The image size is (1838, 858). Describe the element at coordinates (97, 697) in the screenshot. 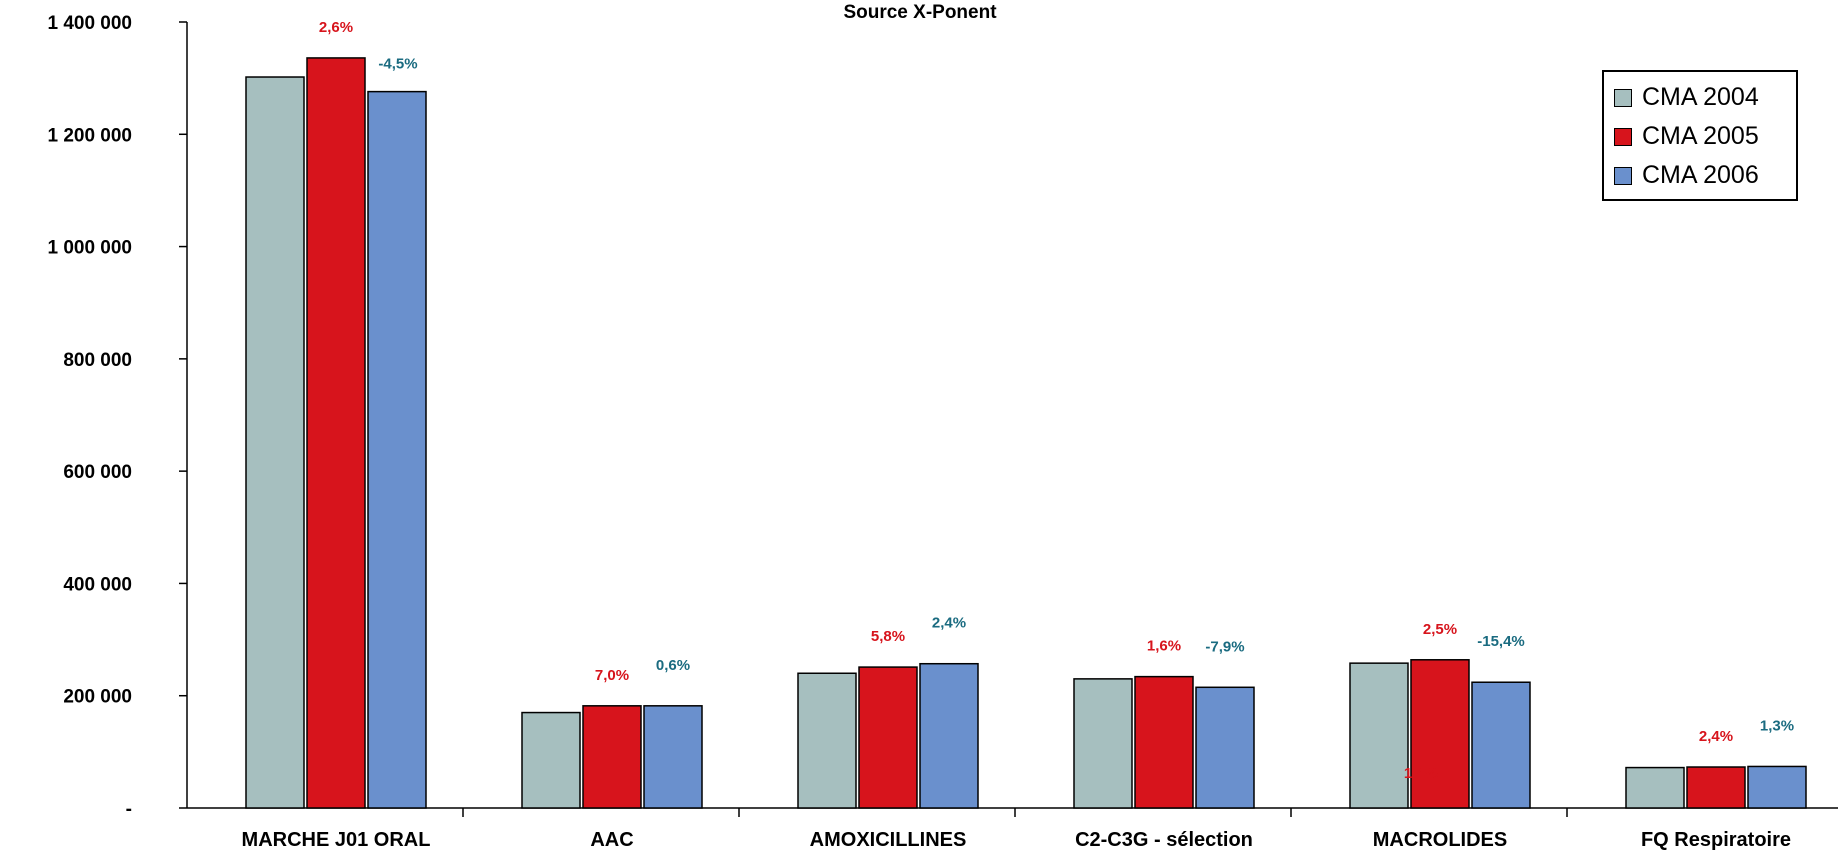

I see `y-tick-label: 200 000` at that location.